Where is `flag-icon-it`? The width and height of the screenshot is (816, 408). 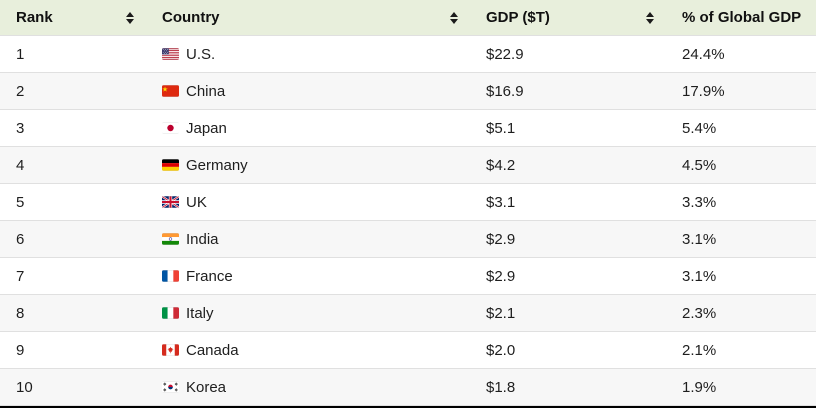 flag-icon-it is located at coordinates (170, 313).